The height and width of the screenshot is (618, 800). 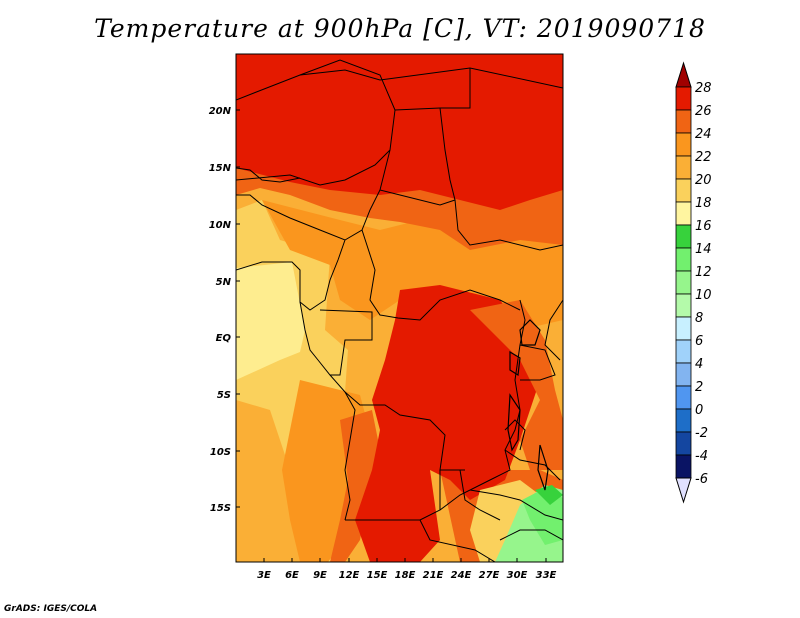 What do you see at coordinates (546, 575) in the screenshot?
I see `lon-tick-label: 33E` at bounding box center [546, 575].